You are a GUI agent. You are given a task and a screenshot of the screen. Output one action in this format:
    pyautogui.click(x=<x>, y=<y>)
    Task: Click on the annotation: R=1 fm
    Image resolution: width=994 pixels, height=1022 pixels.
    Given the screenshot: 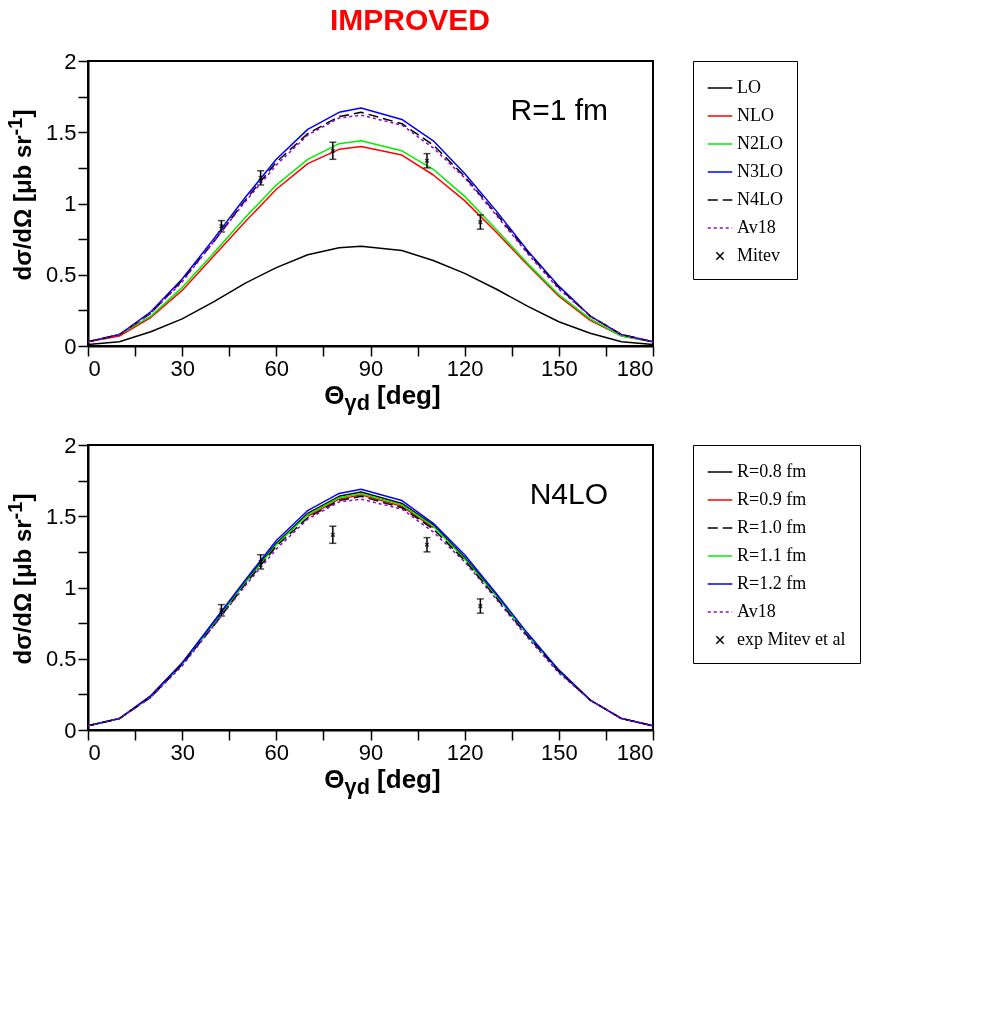 What is the action you would take?
    pyautogui.click(x=559, y=109)
    